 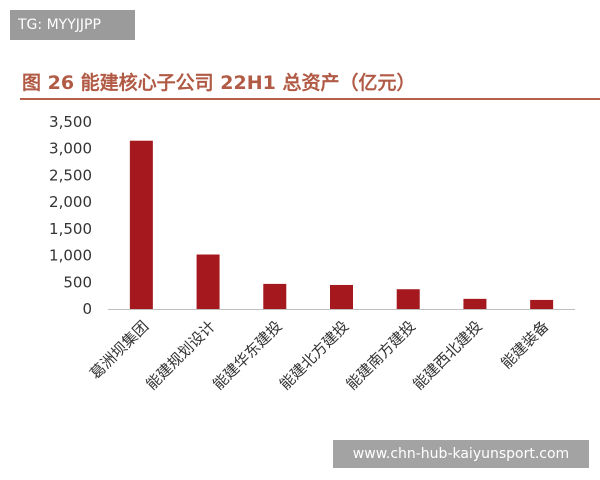 I want to click on y-tick-label: 3,000, so click(x=70, y=149).